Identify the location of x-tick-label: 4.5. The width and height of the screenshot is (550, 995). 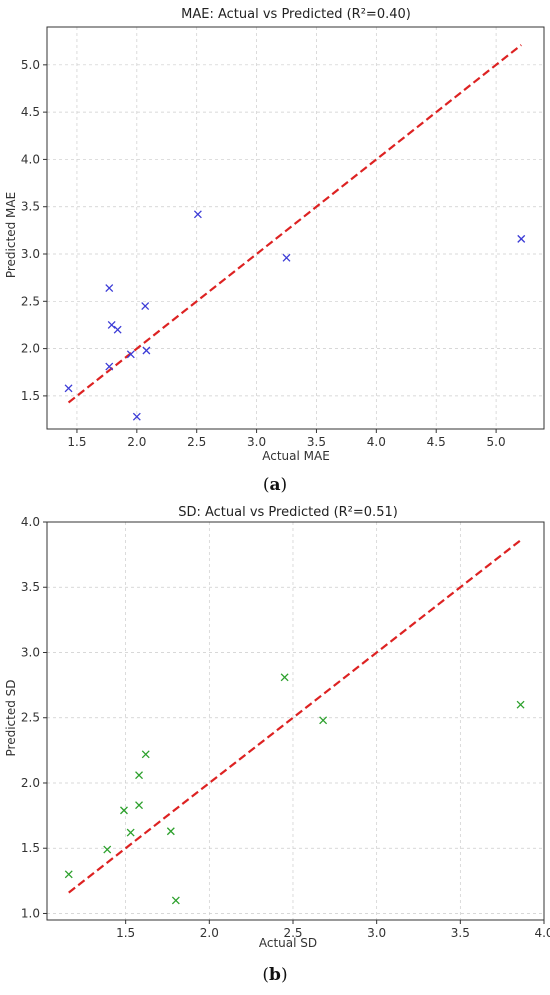
(436, 442).